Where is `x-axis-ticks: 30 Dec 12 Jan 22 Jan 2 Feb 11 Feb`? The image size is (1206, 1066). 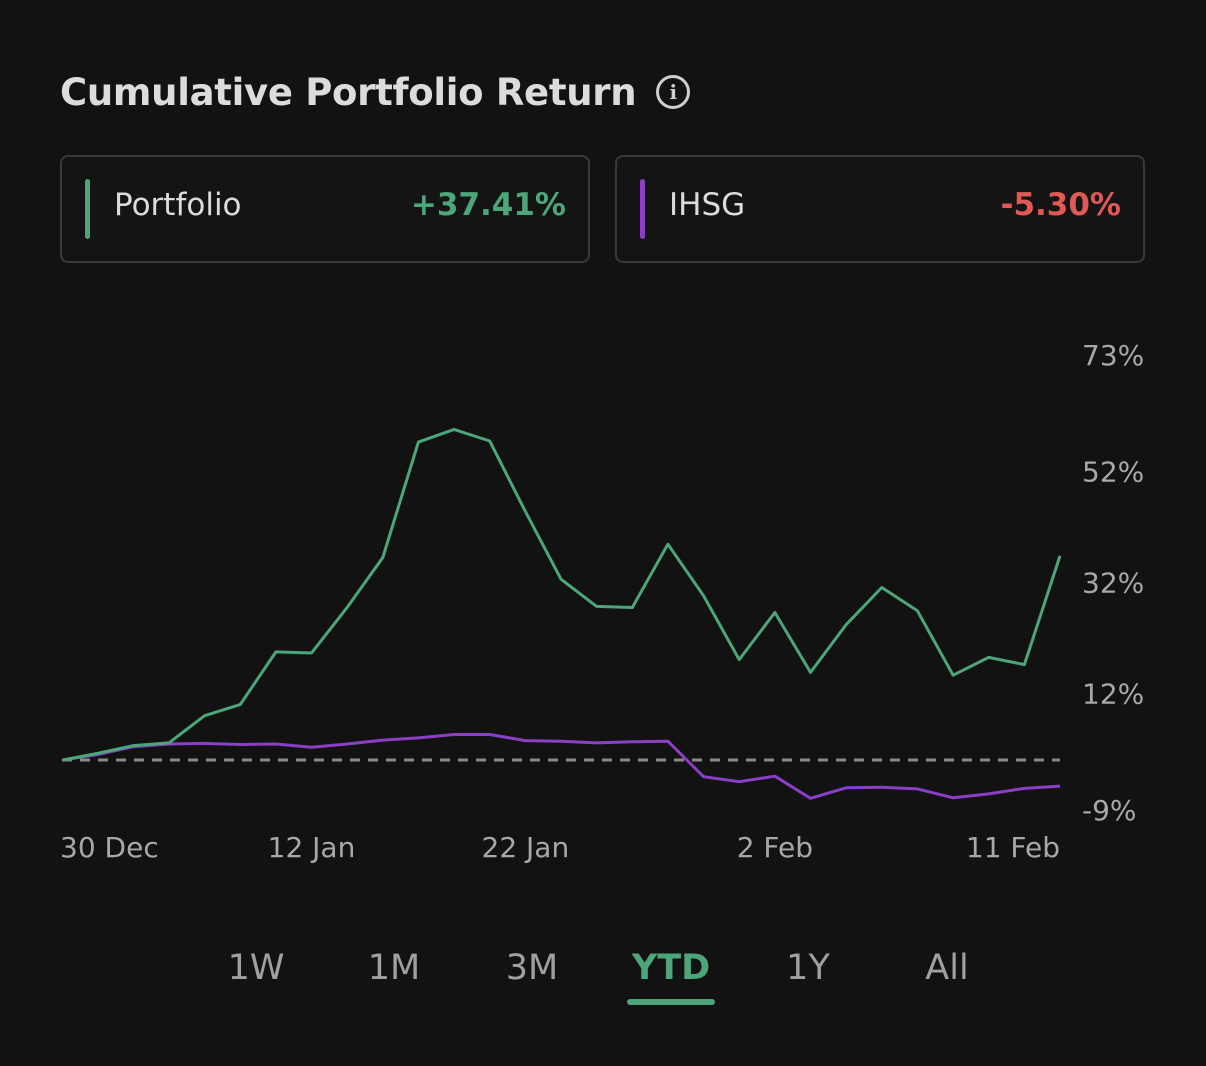 x-axis-ticks: 30 Dec 12 Jan 22 Jan 2 Feb 11 Feb is located at coordinates (560, 847).